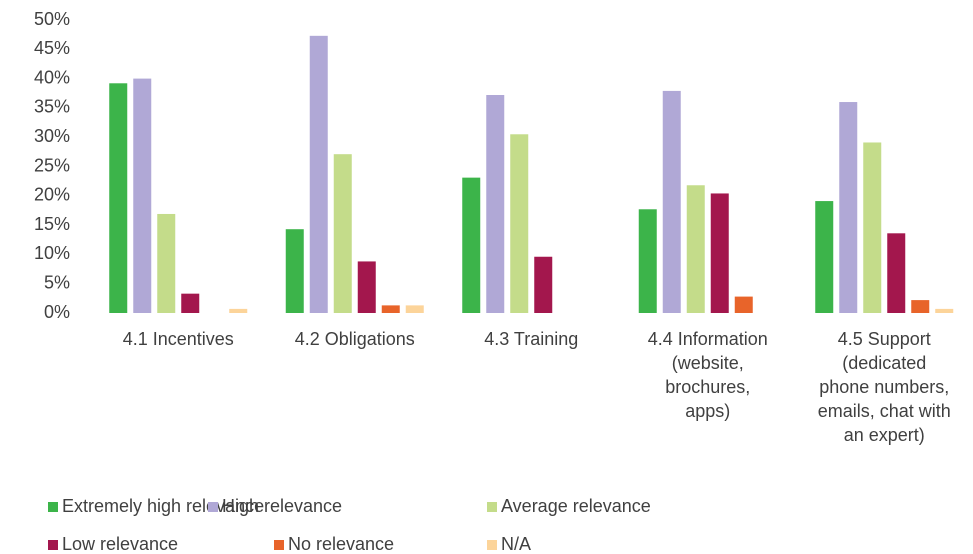 This screenshot has width=973, height=554. What do you see at coordinates (576, 506) in the screenshot?
I see `legend-label: Average relevance` at bounding box center [576, 506].